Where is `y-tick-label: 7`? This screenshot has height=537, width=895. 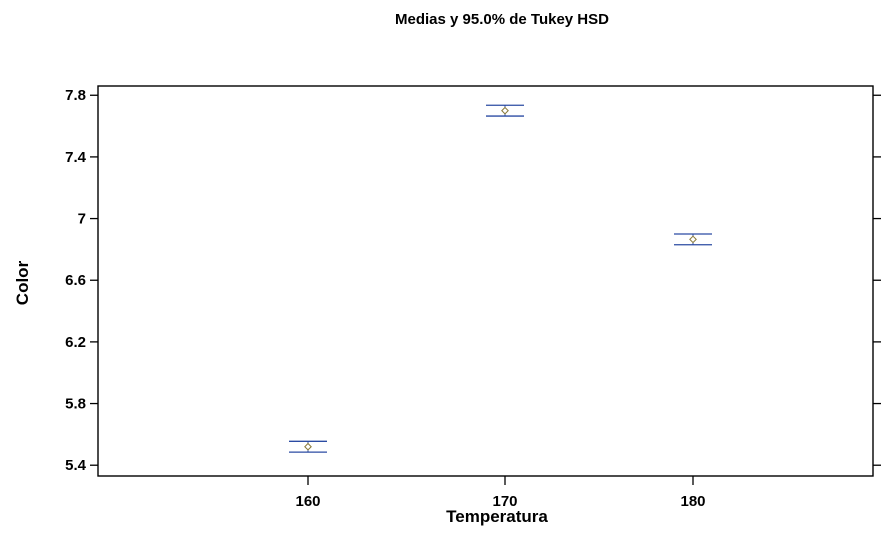 y-tick-label: 7 is located at coordinates (82, 219).